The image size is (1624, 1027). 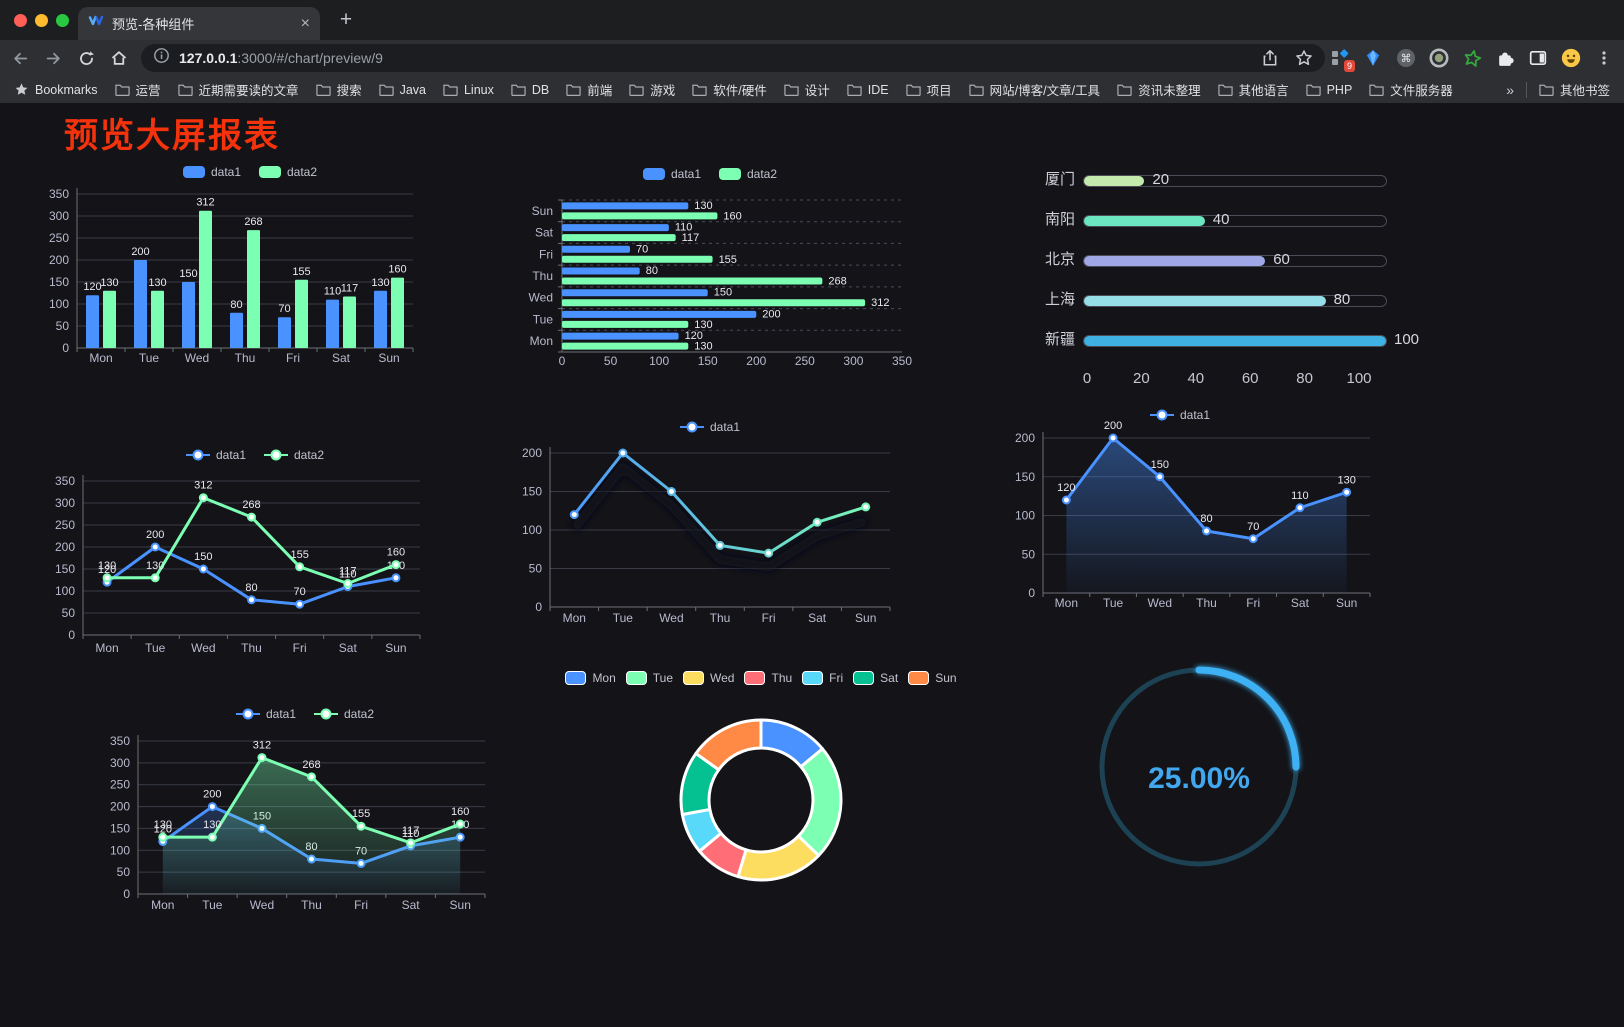 What do you see at coordinates (137, 89) in the screenshot?
I see `bookmark-folder: 运营` at bounding box center [137, 89].